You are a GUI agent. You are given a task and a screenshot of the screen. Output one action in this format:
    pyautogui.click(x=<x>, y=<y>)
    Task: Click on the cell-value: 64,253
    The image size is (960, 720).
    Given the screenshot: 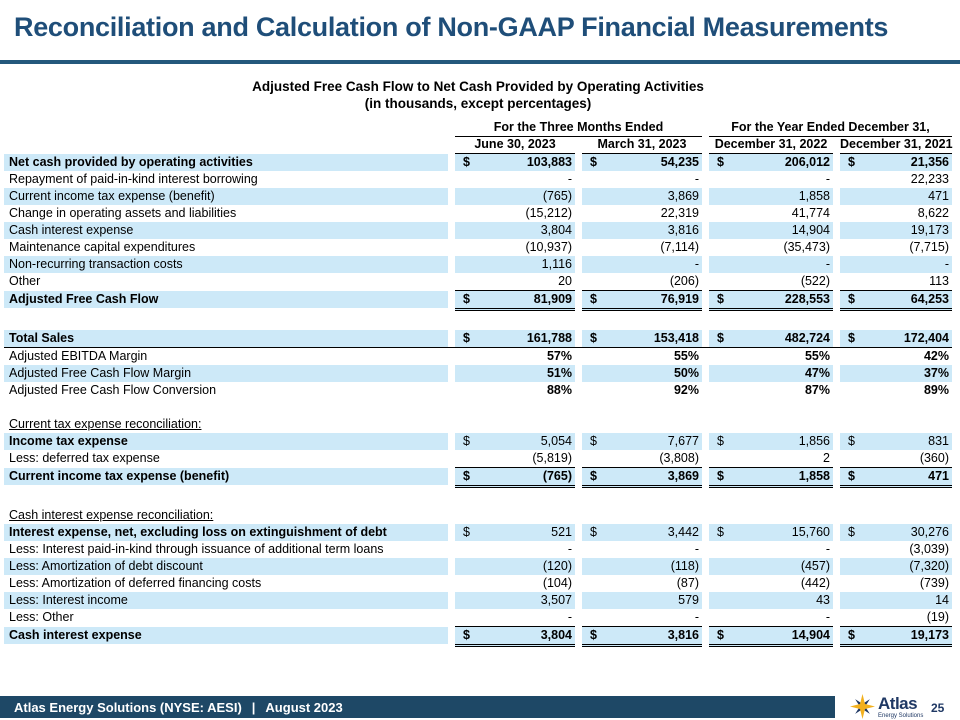 What is the action you would take?
    pyautogui.click(x=929, y=299)
    